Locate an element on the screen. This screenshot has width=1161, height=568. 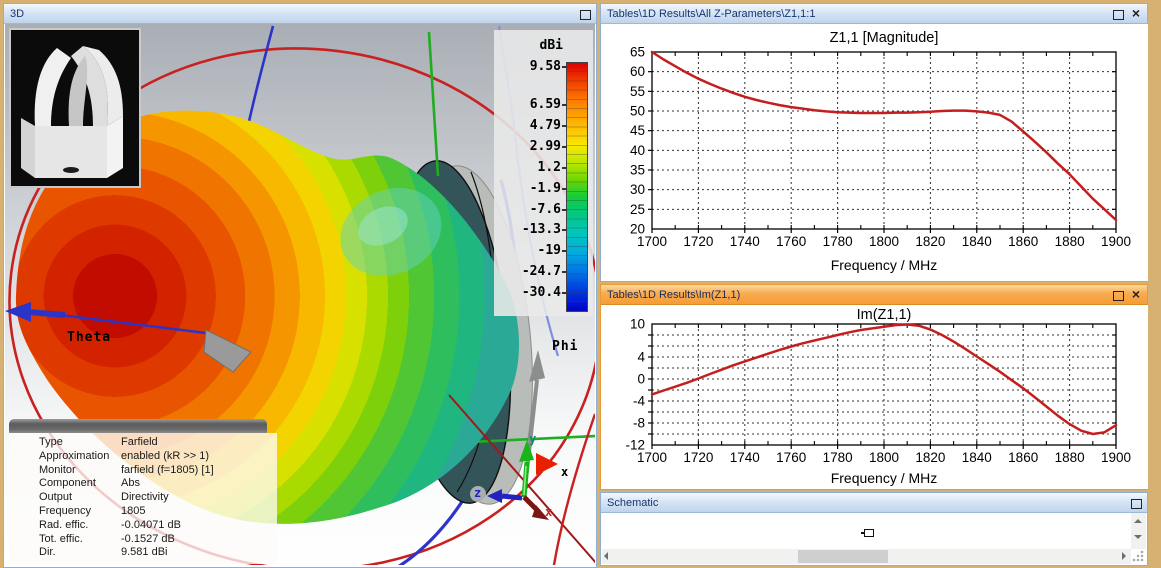
svg-text: 25 is located at coordinates (637, 209).